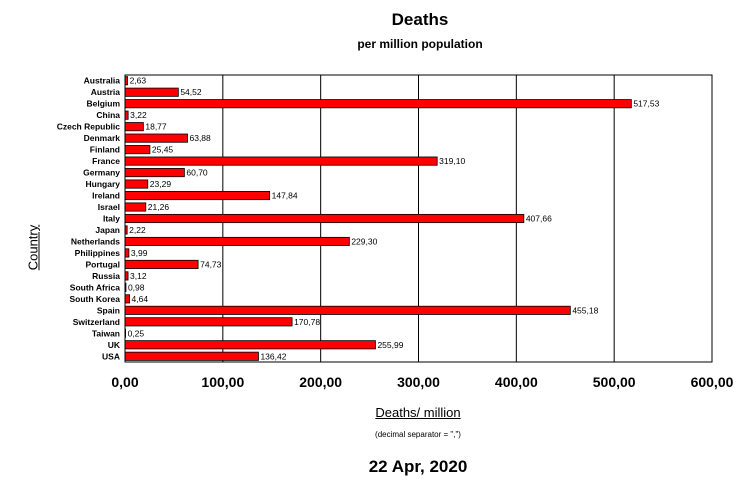  I want to click on data-label: 170,78, so click(307, 322).